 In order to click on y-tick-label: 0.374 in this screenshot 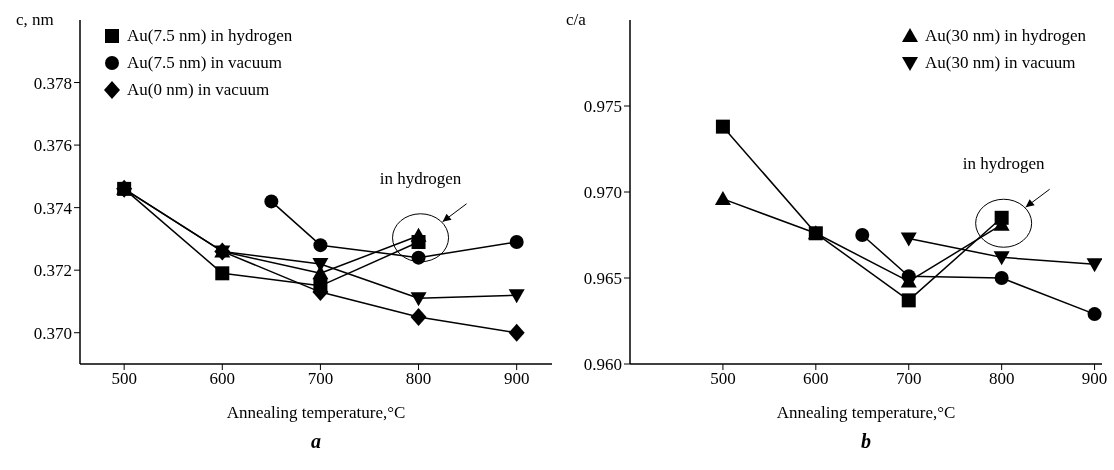, I will do `click(53, 208)`.